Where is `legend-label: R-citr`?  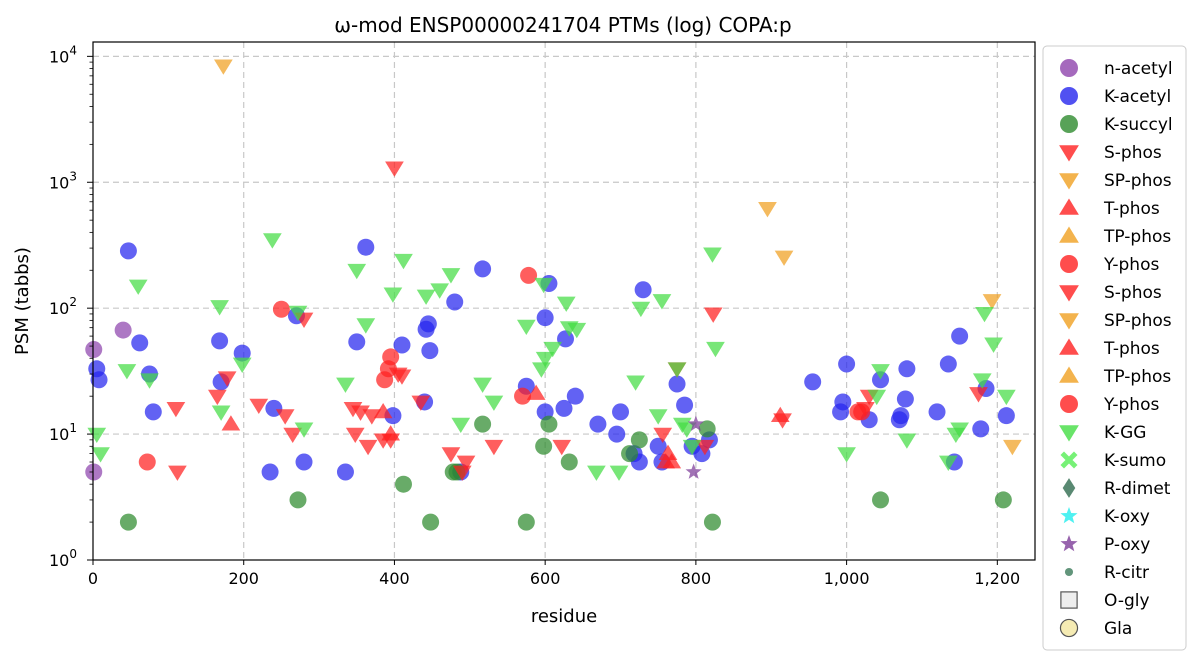 legend-label: R-citr is located at coordinates (1126, 573).